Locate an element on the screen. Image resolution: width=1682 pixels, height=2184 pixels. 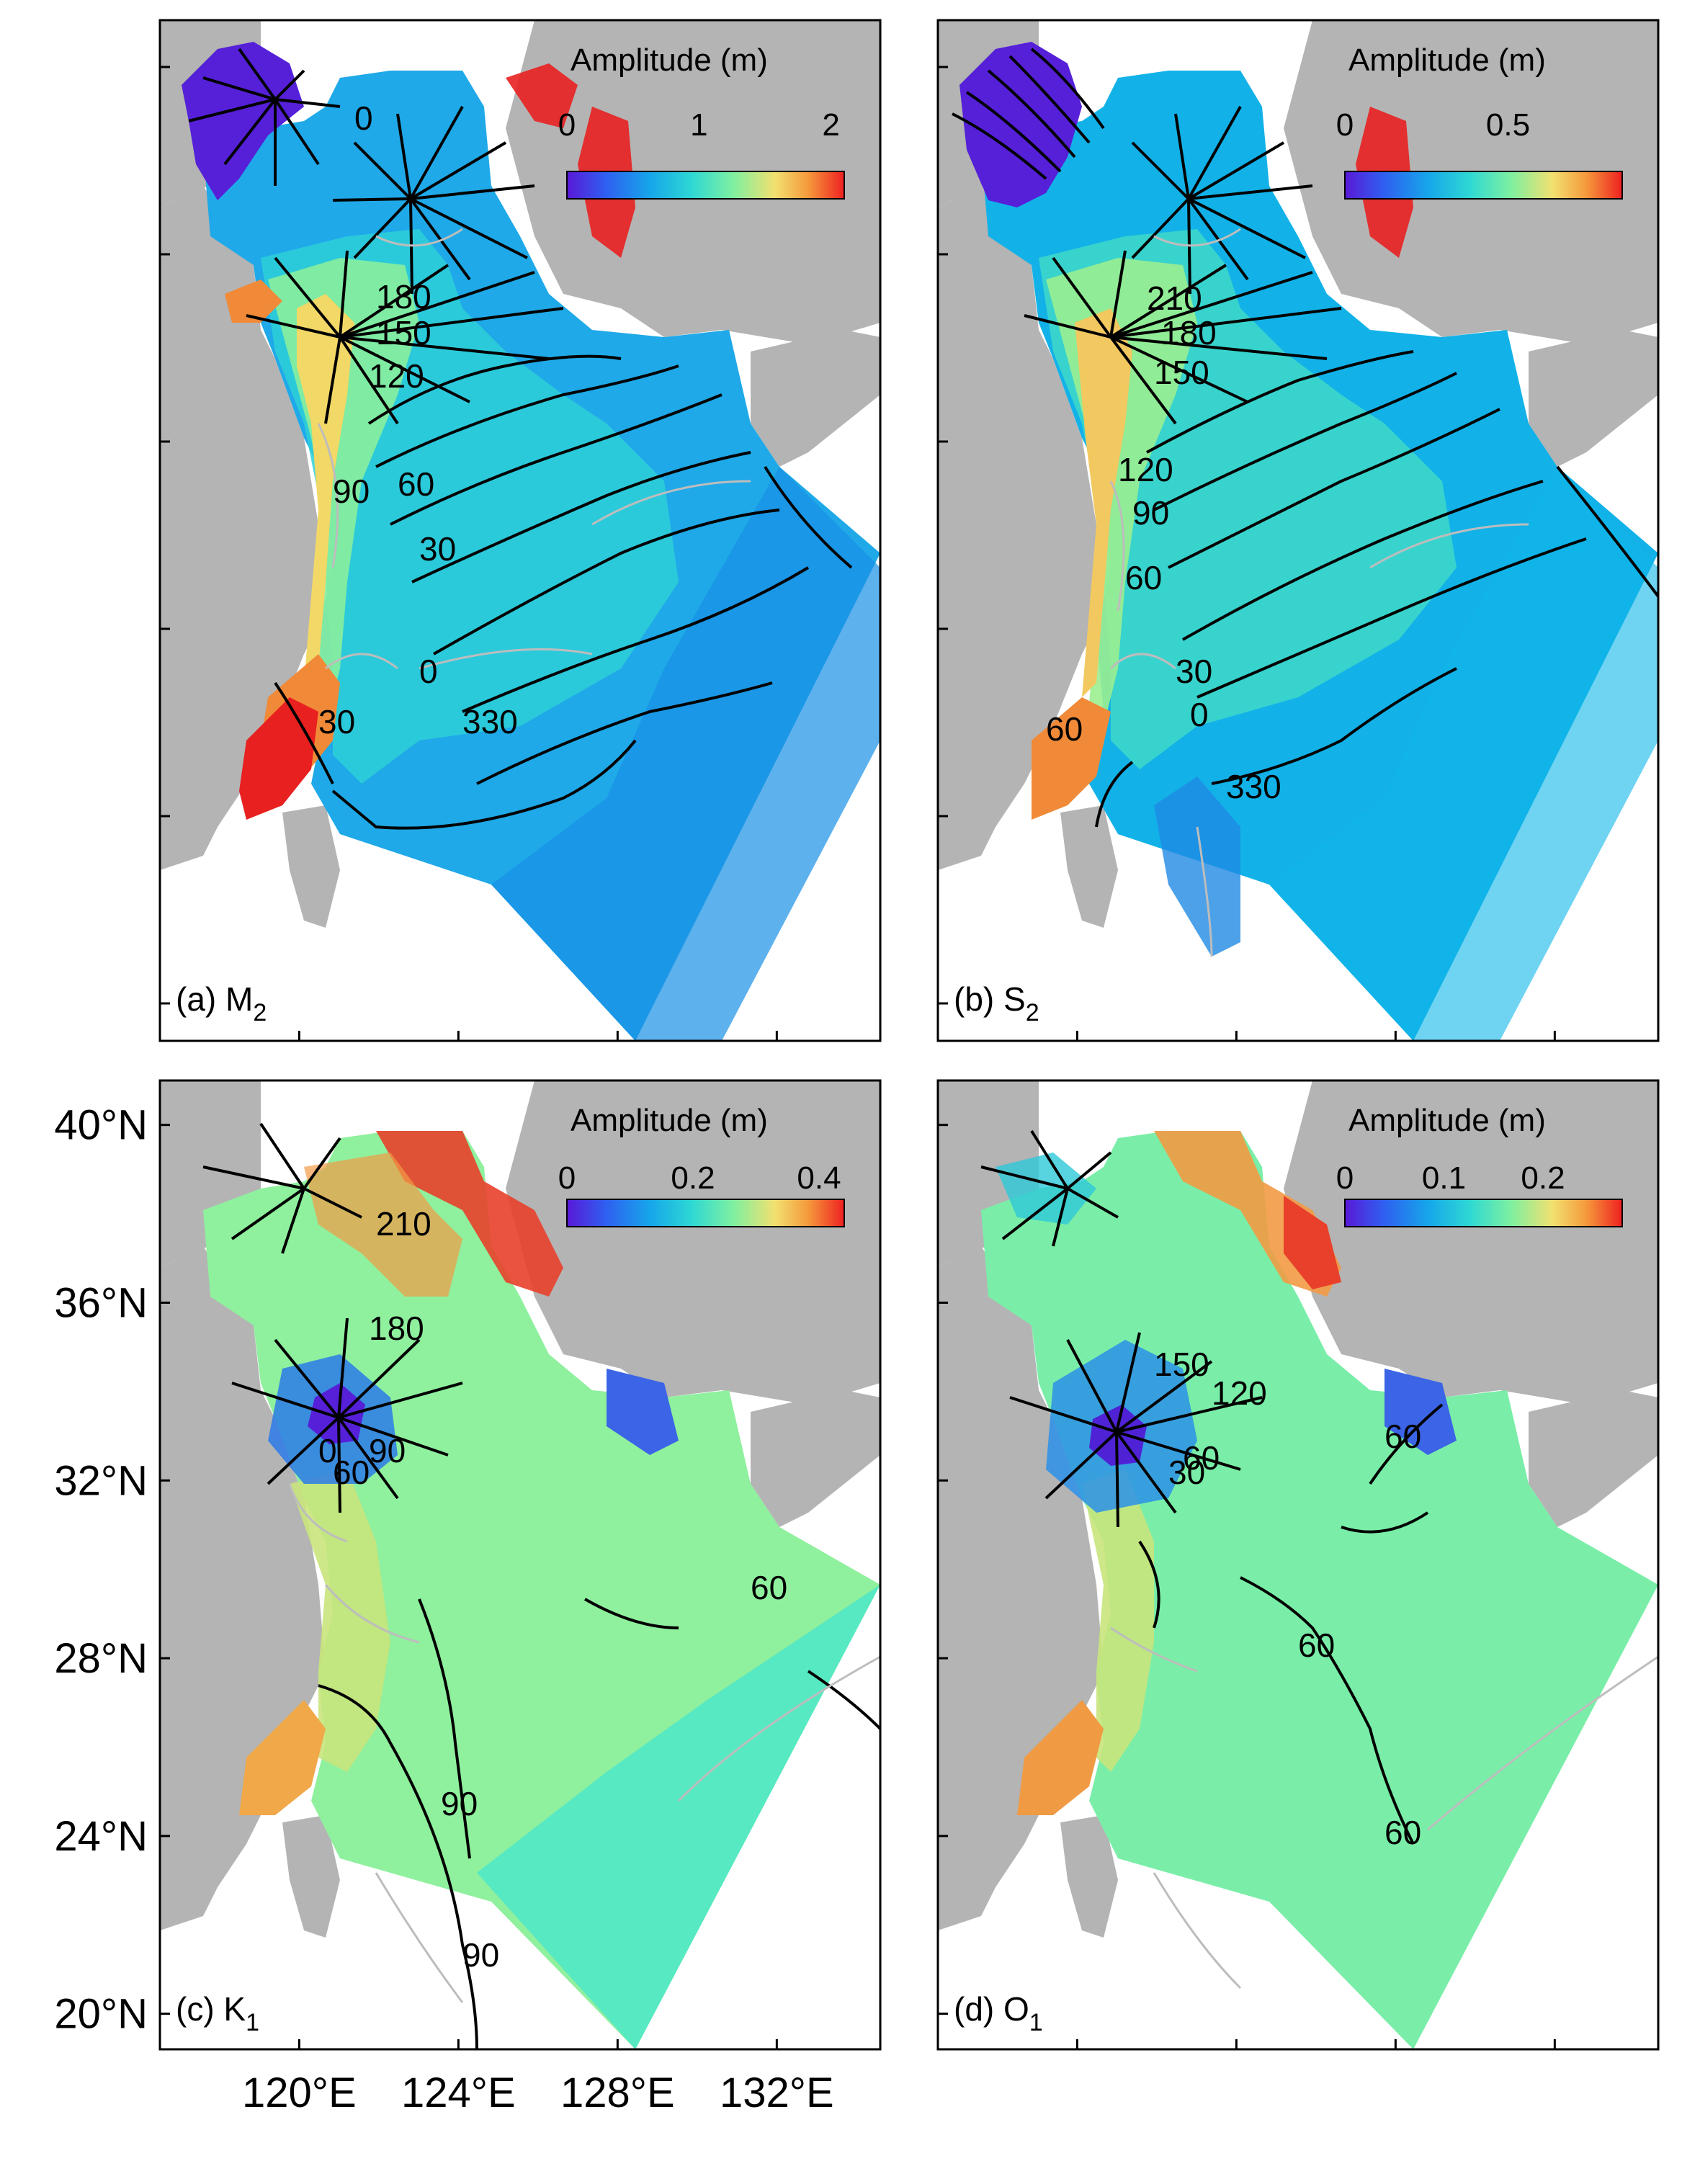
latitude-tick-label: 32°N is located at coordinates (101, 1480).